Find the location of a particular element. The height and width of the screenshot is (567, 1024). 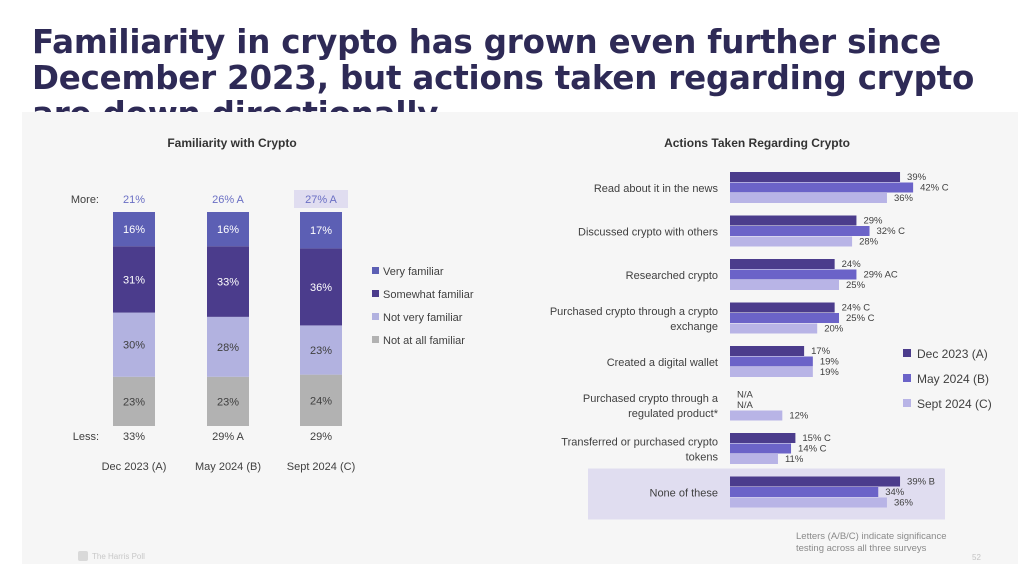

less-value: 29% is located at coordinates (321, 437).